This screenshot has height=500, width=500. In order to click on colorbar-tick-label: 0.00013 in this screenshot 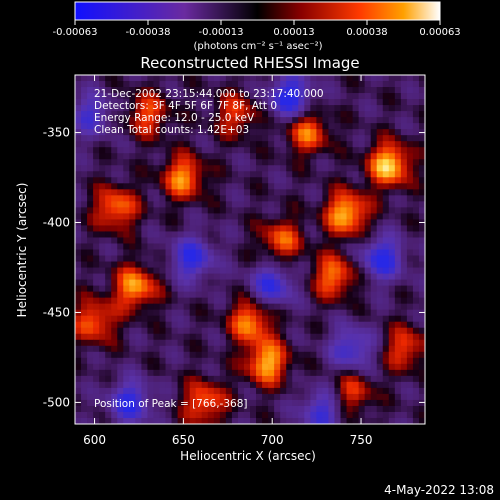, I will do `click(293, 32)`.